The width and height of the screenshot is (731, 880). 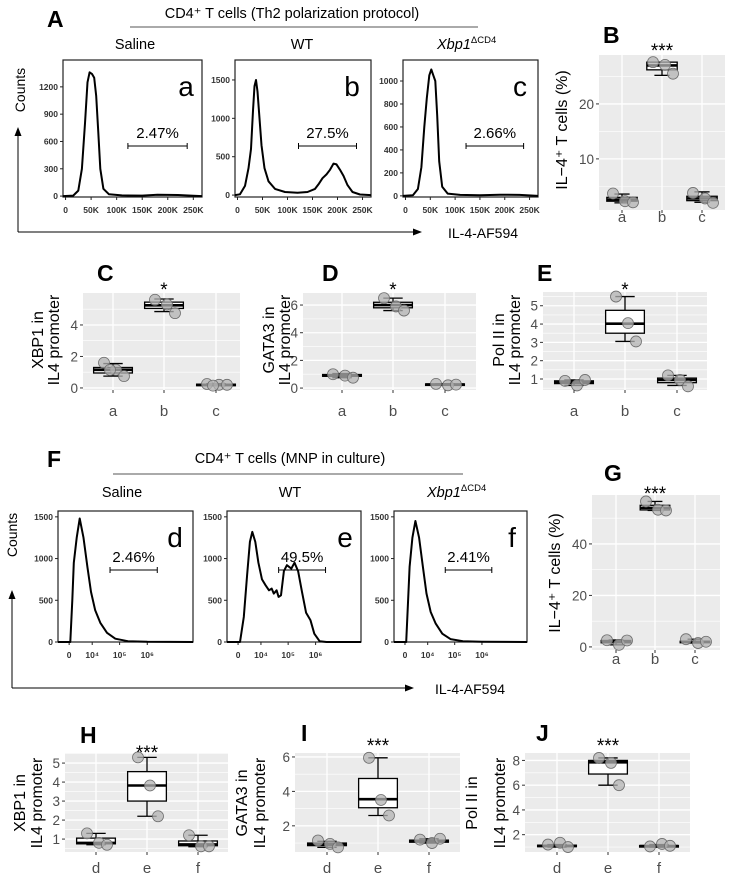 What do you see at coordinates (164, 290) in the screenshot?
I see `significance-stars: *` at bounding box center [164, 290].